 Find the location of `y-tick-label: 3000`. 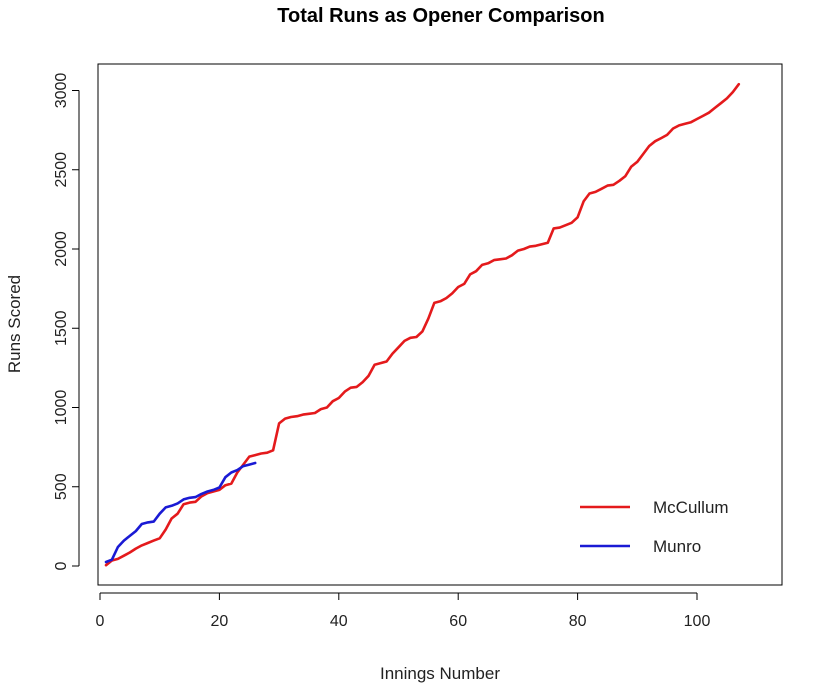

y-tick-label: 3000 is located at coordinates (61, 91).